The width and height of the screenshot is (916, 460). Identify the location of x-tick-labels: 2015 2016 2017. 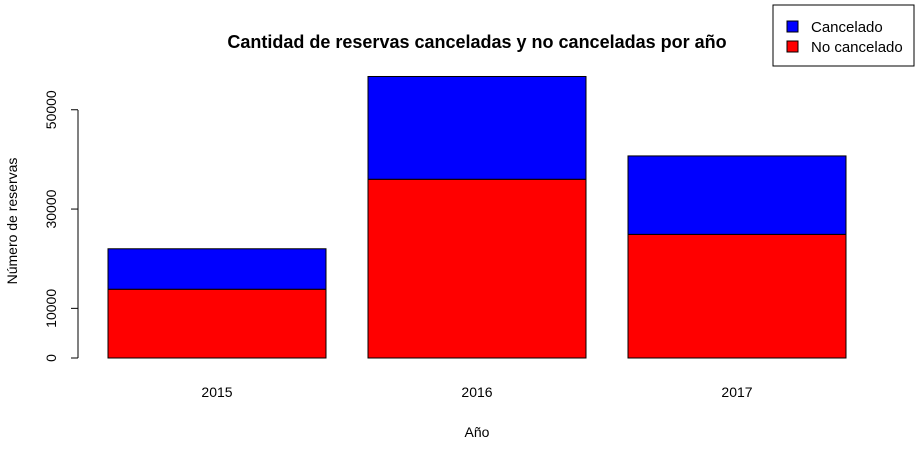
(476, 392).